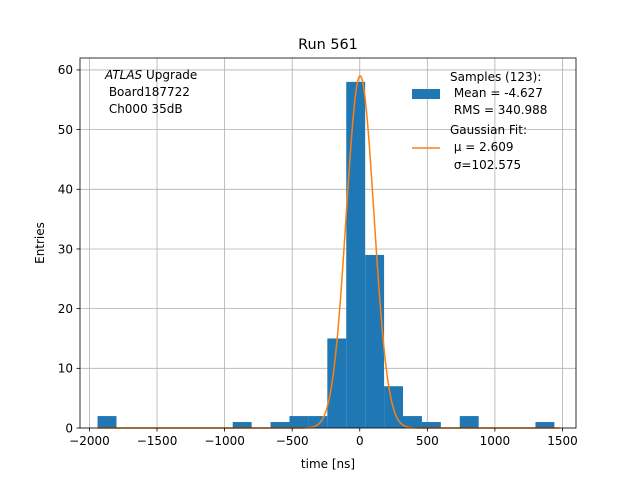 This screenshot has height=480, width=640. Describe the element at coordinates (65, 70) in the screenshot. I see `y-tick-label: 60` at that location.